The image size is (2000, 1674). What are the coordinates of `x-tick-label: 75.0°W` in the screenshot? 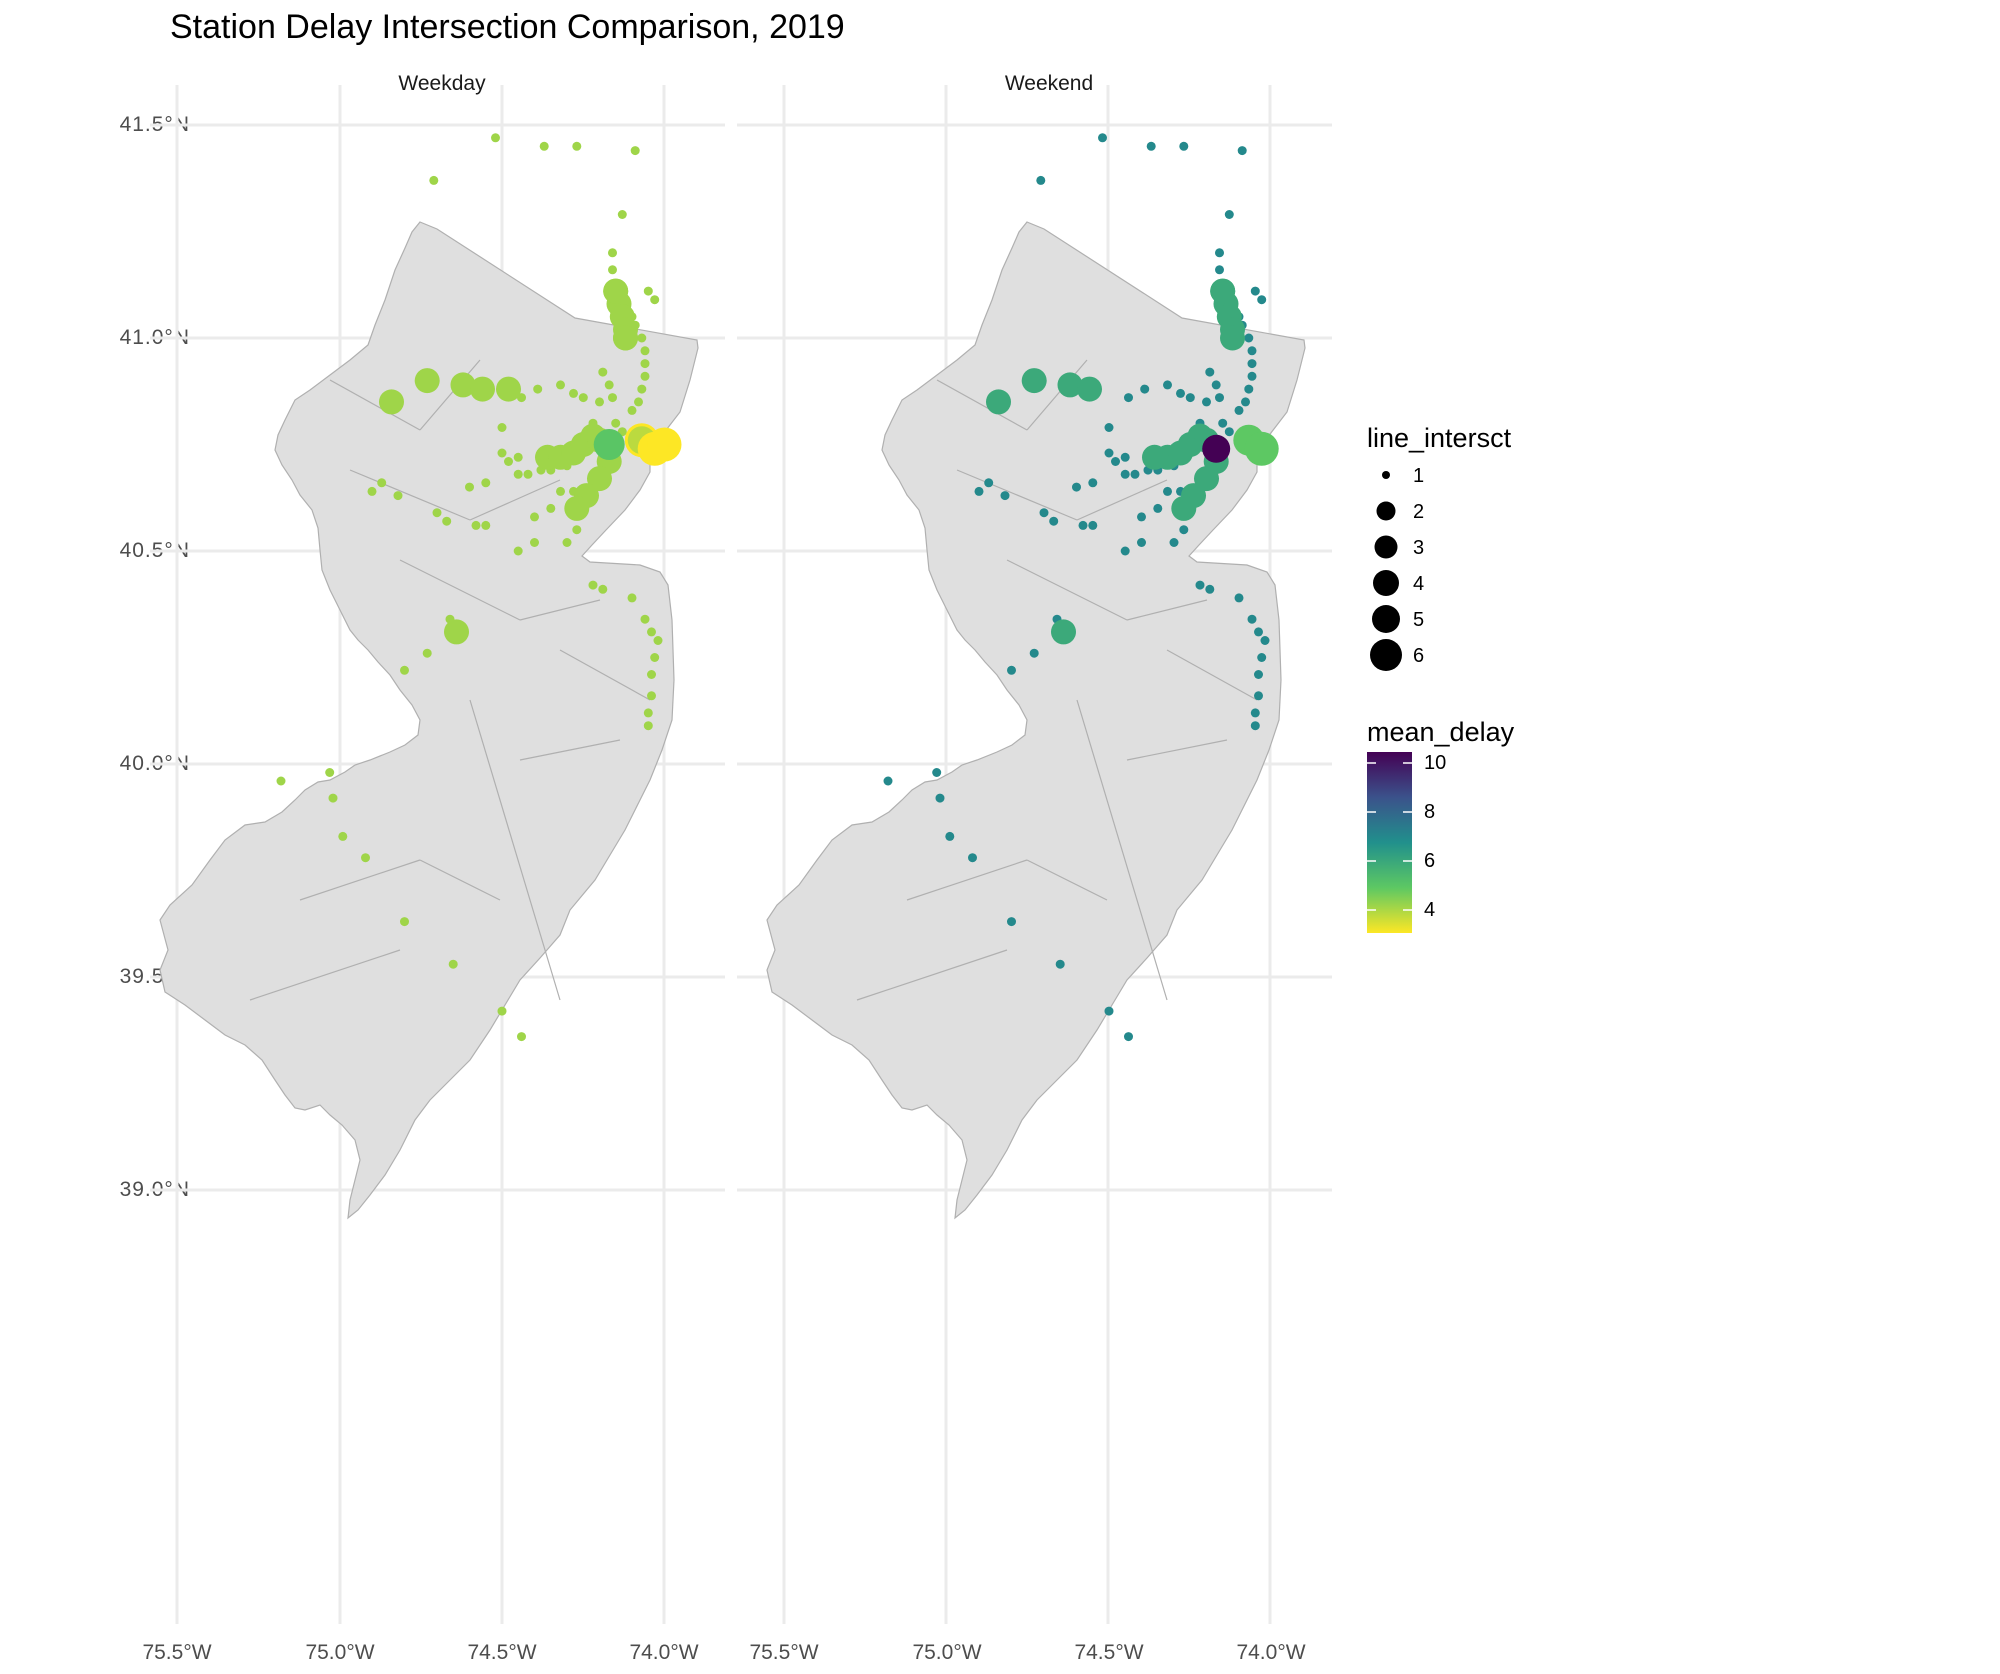 It's located at (947, 1652).